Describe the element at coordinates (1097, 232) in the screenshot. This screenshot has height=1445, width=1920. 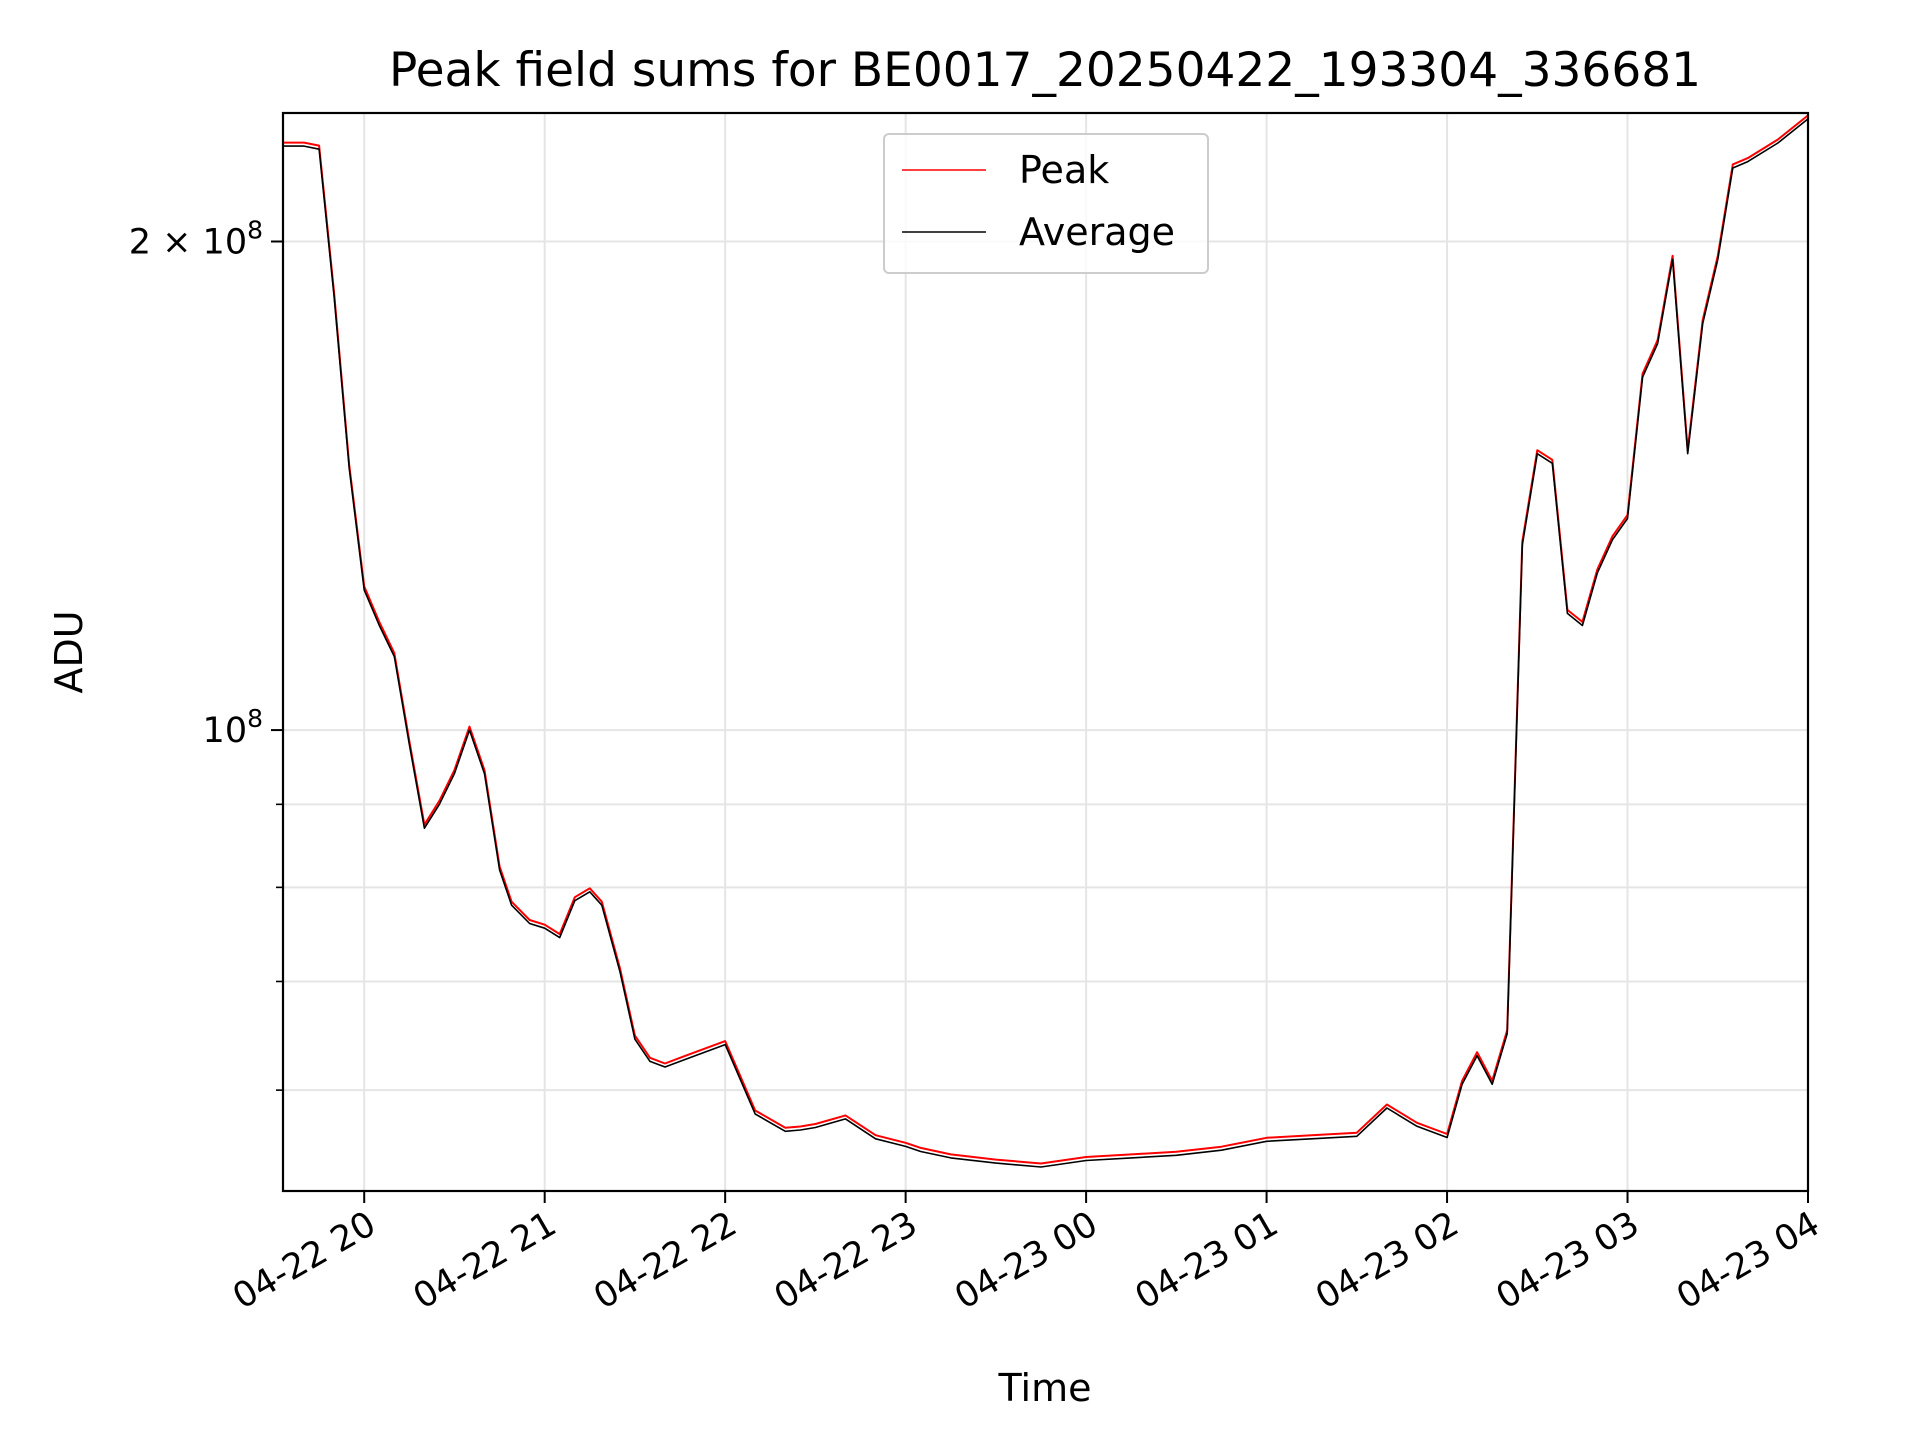
I see `legend-average-label: Average` at that location.